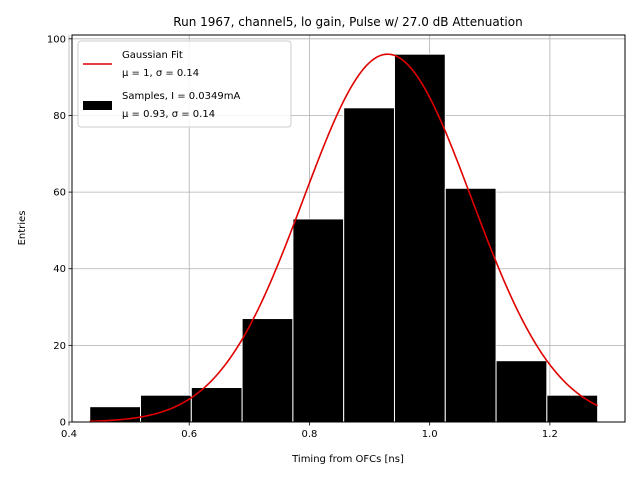 This screenshot has width=640, height=480. I want to click on y-axis-ticks: 0 20 40 60 80 100, so click(59, 231).